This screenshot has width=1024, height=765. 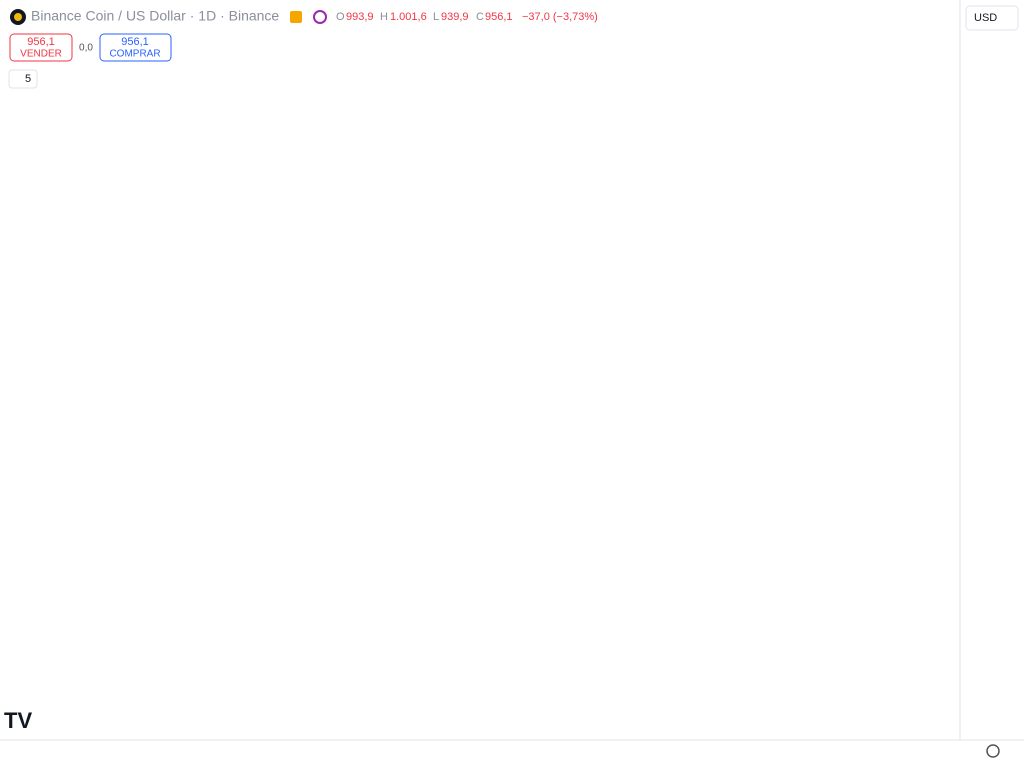 What do you see at coordinates (41, 42) in the screenshot?
I see `sell-price: 956,1` at bounding box center [41, 42].